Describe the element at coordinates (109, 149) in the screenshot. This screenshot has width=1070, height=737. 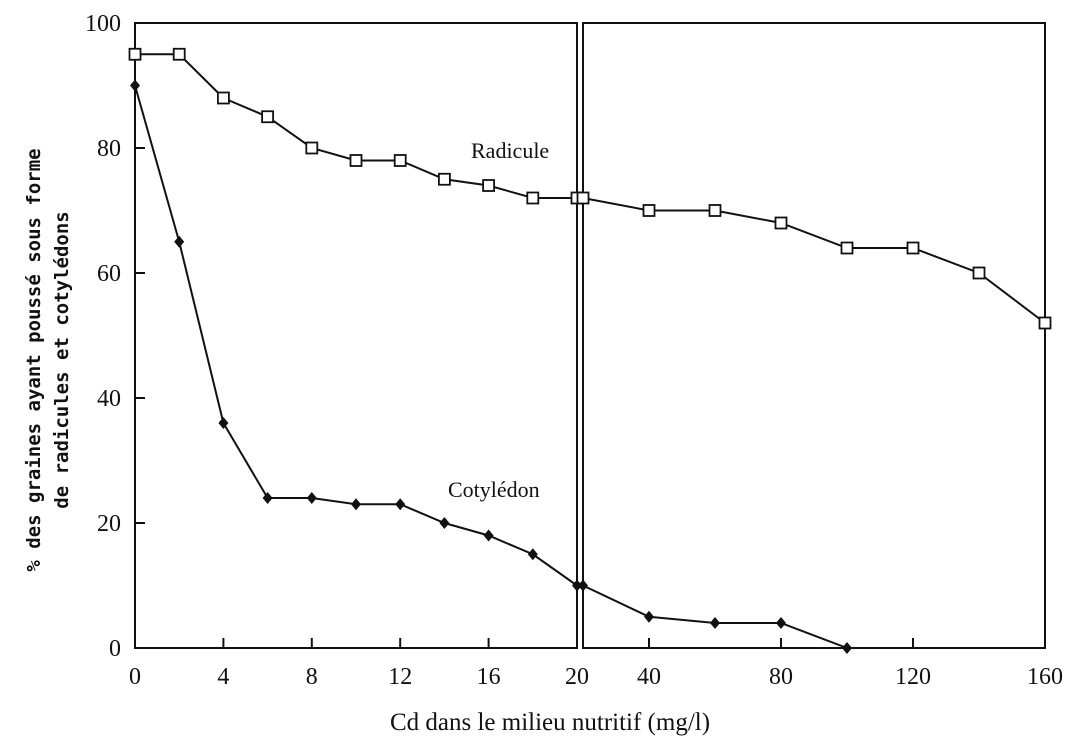
I see `y-tick-label: 80` at that location.